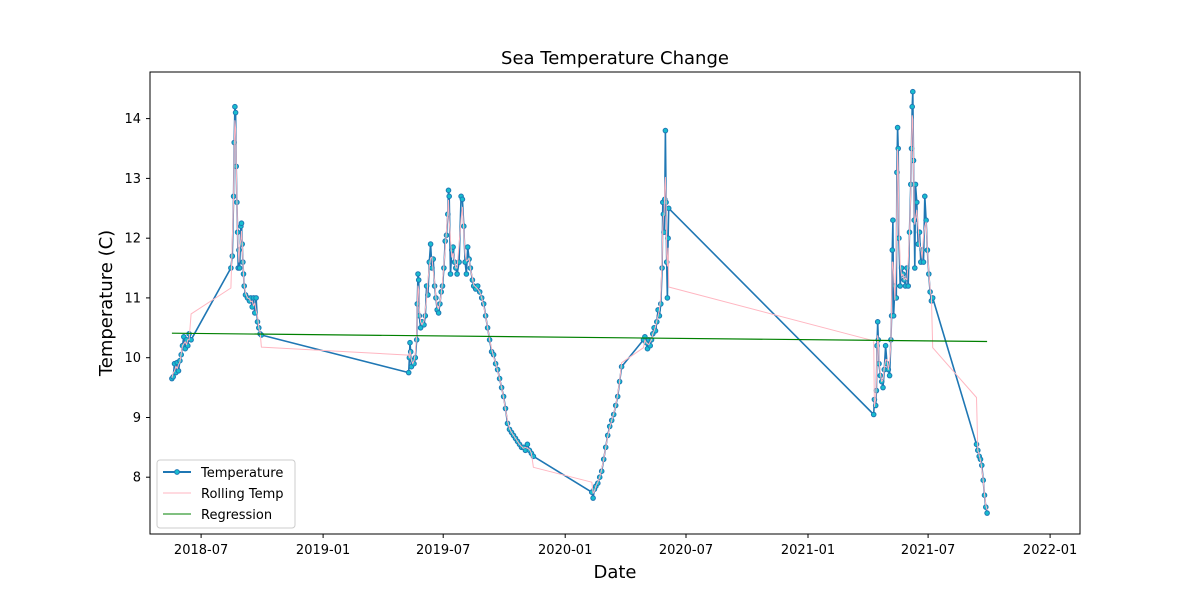 This screenshot has width=1200, height=600. Describe the element at coordinates (579, 337) in the screenshot. I see `regression-line` at that location.